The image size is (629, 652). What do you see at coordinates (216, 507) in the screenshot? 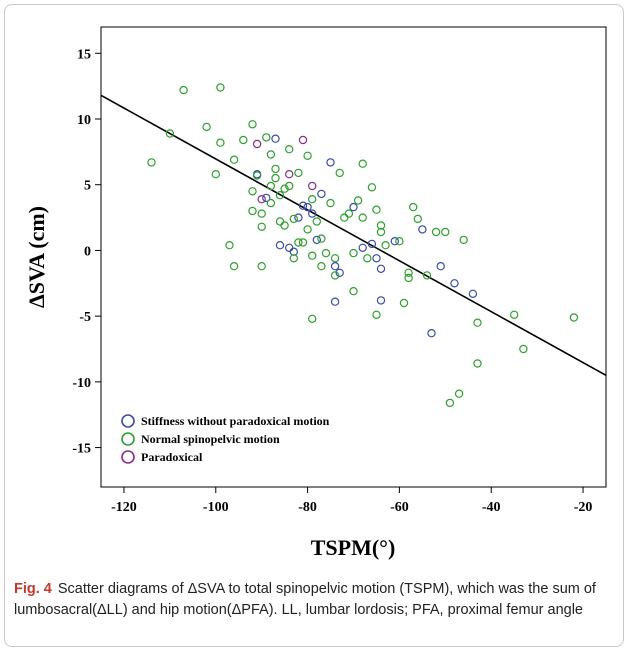
I see `x-tick-label: -100` at bounding box center [216, 507].